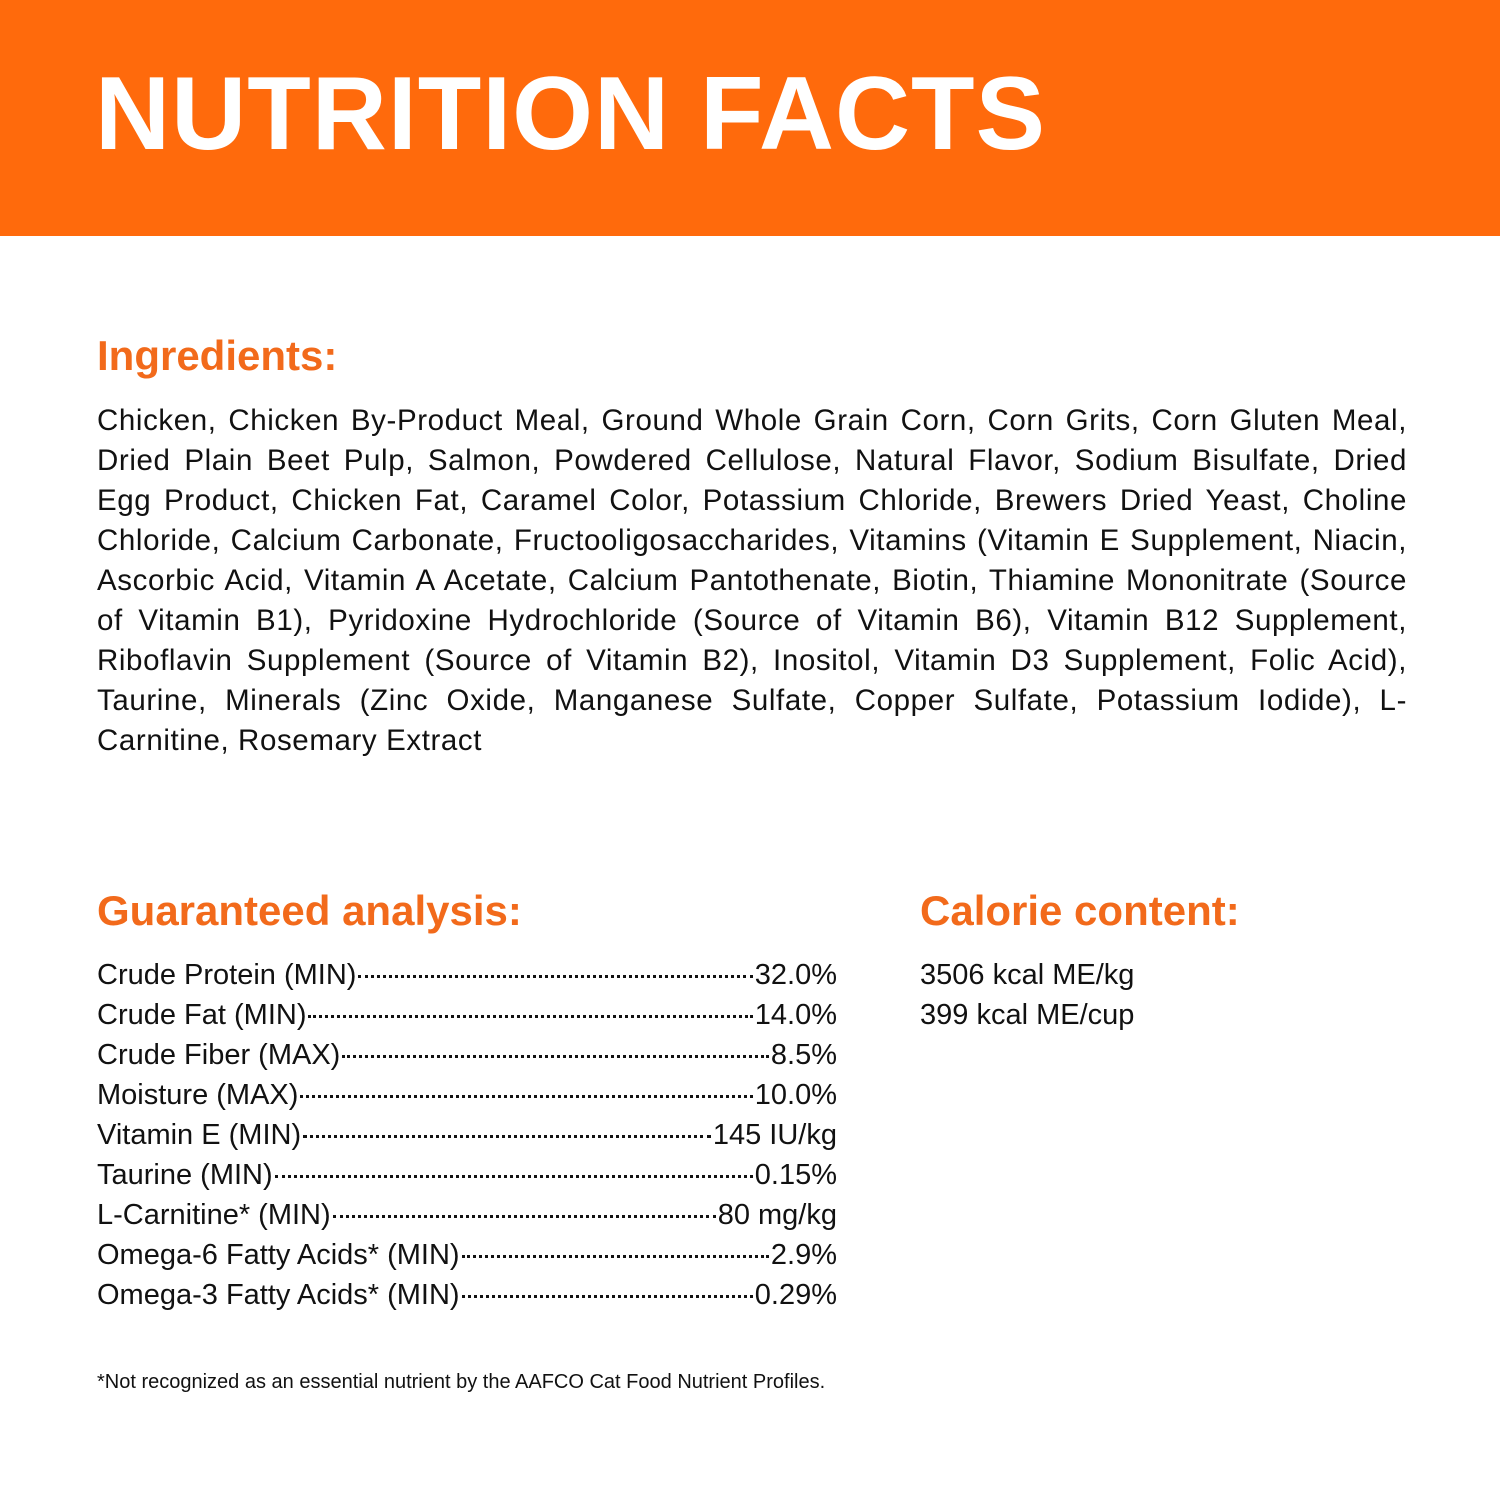  I want to click on nutrient-value: 14.0%, so click(795, 1015).